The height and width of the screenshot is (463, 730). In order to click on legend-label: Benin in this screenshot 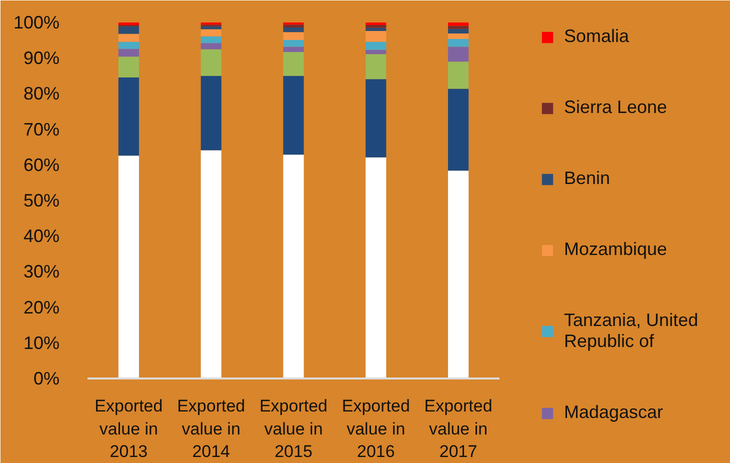, I will do `click(587, 178)`.